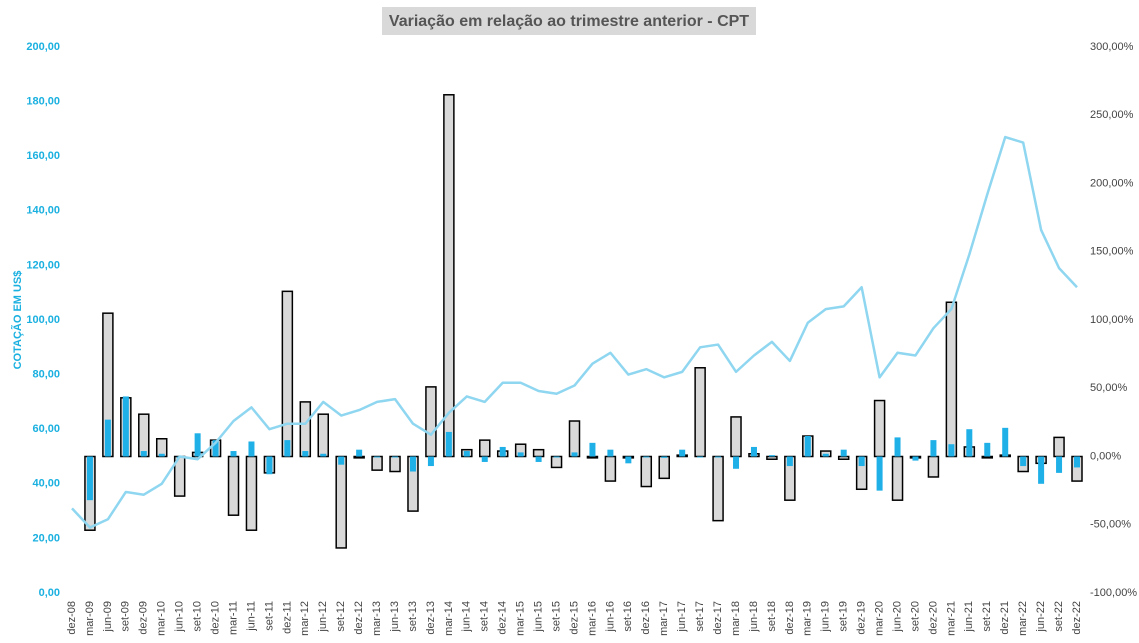 The image size is (1139, 643). I want to click on x-tick-label: mar-18, so click(736, 618).